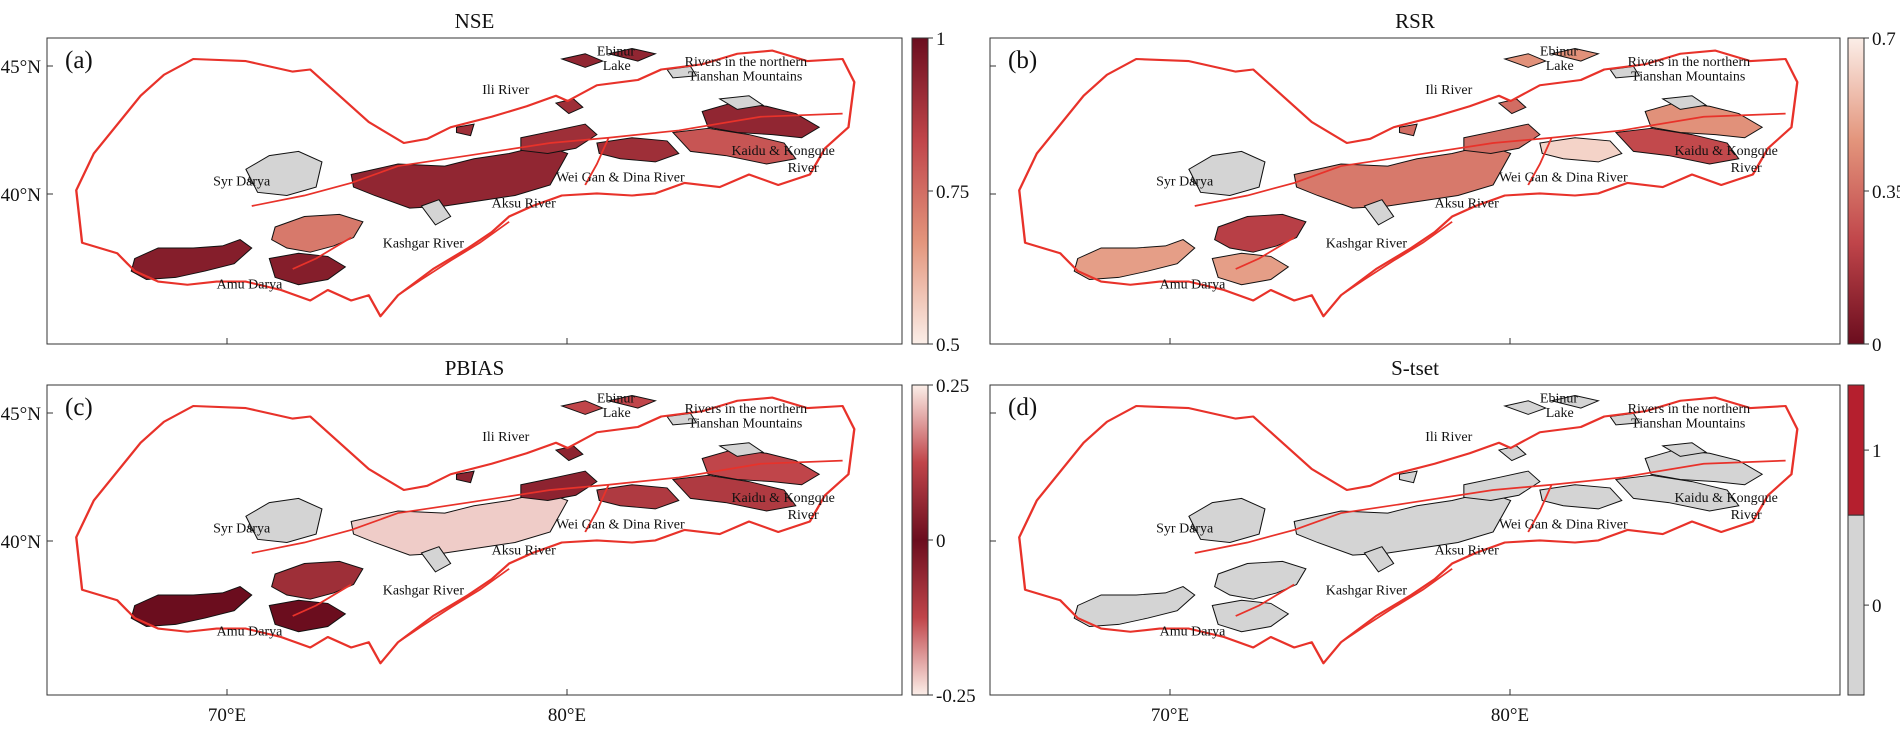  I want to click on panel-letter: (c), so click(79, 407).